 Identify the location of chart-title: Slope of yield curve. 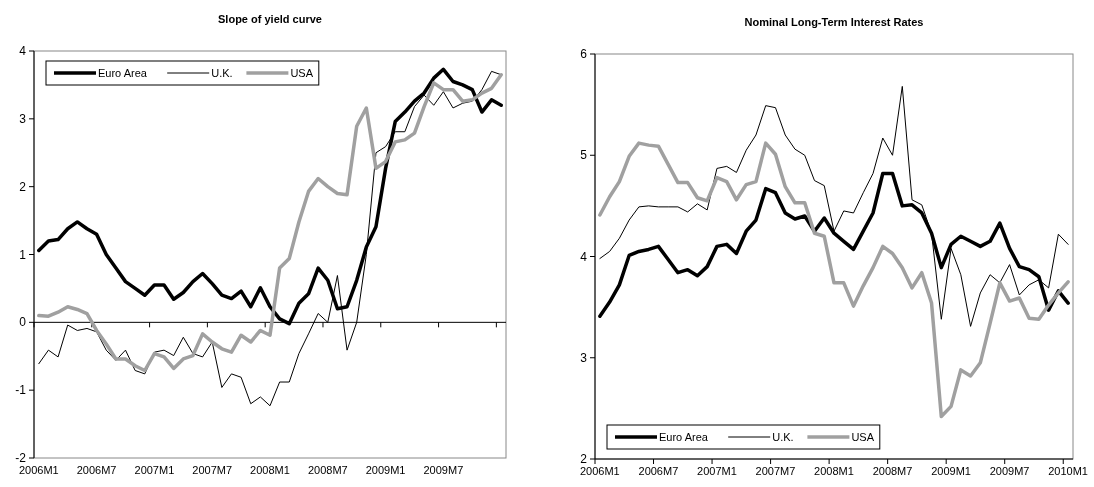
(270, 19).